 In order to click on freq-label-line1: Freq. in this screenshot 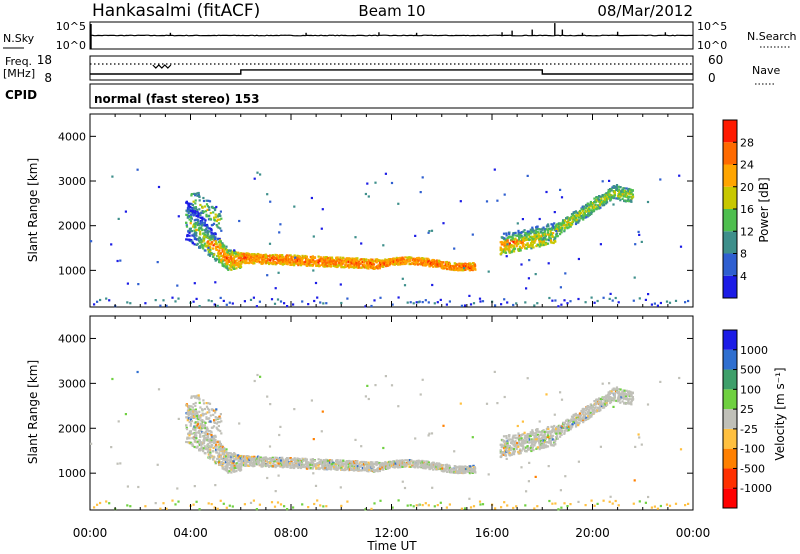, I will do `click(18, 61)`.